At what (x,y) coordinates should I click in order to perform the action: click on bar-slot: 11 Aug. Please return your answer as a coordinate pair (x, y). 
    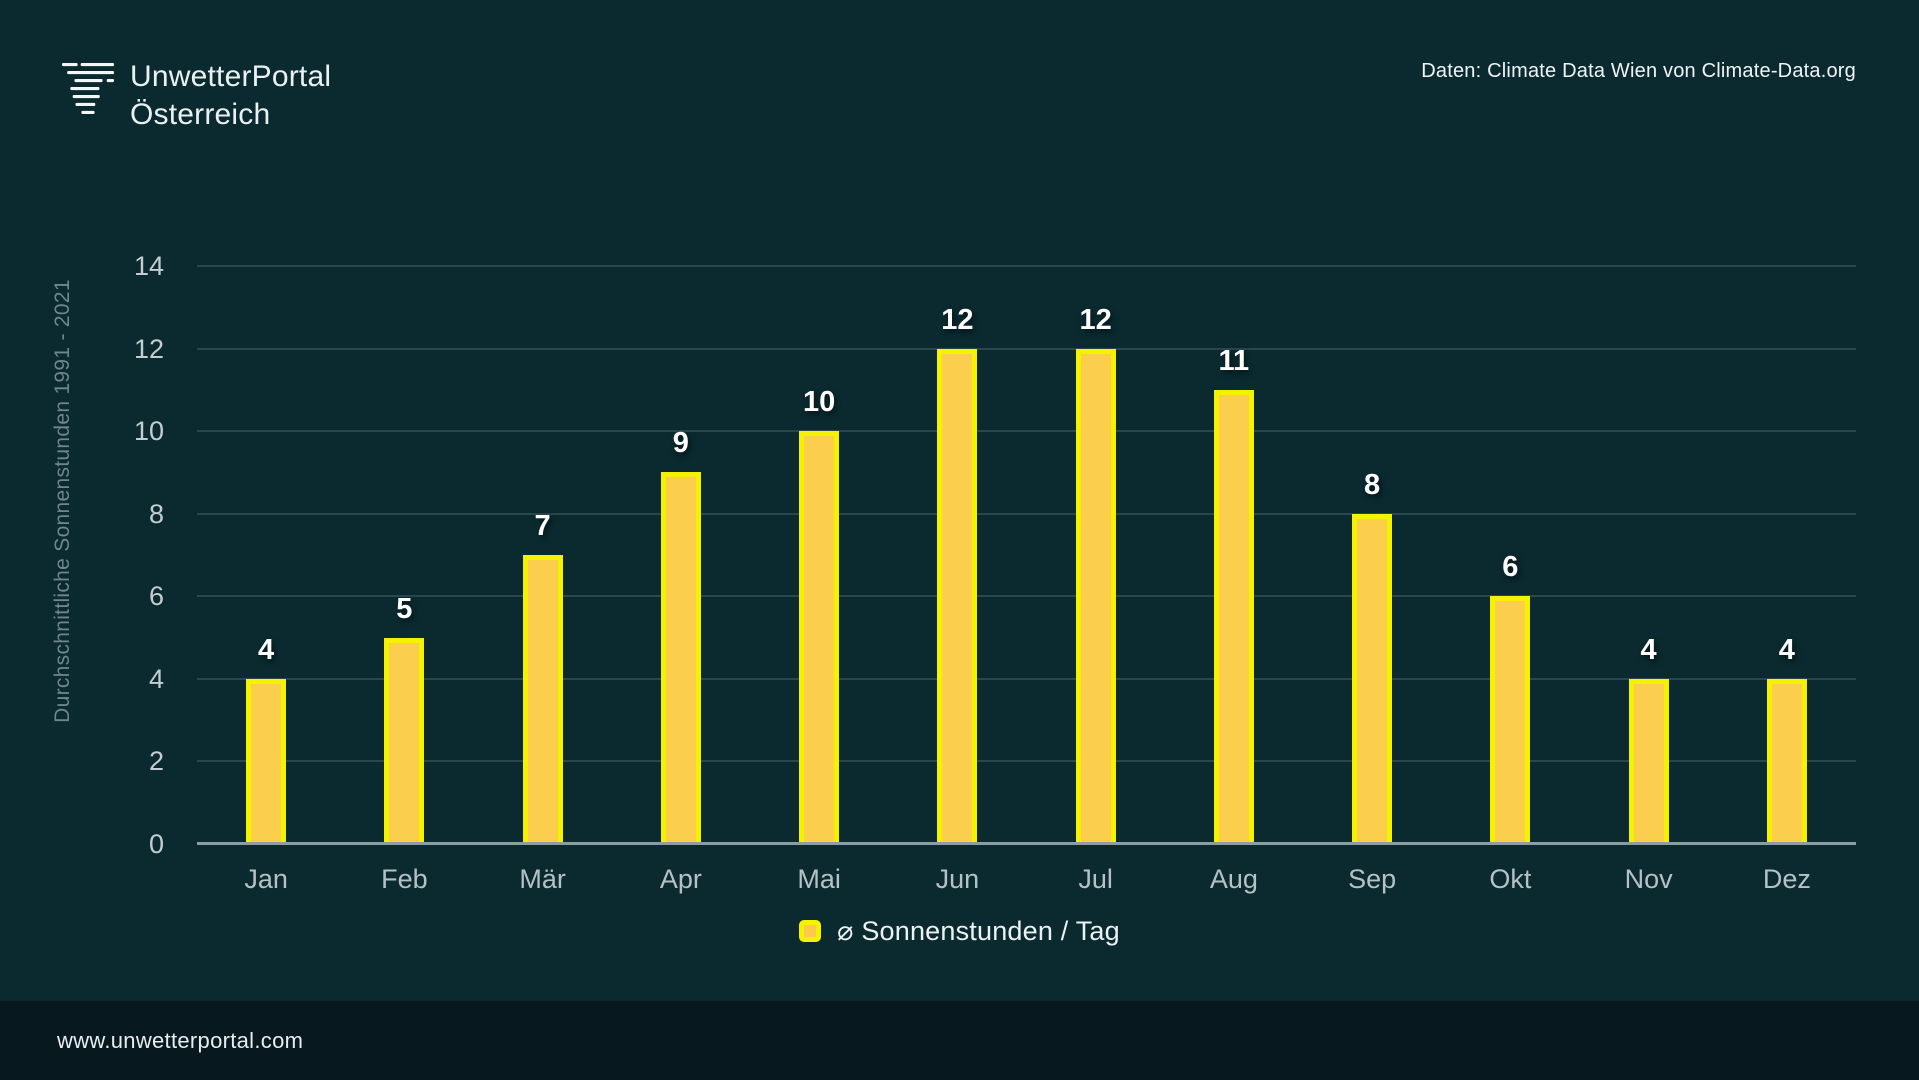
    Looking at the image, I should click on (1234, 580).